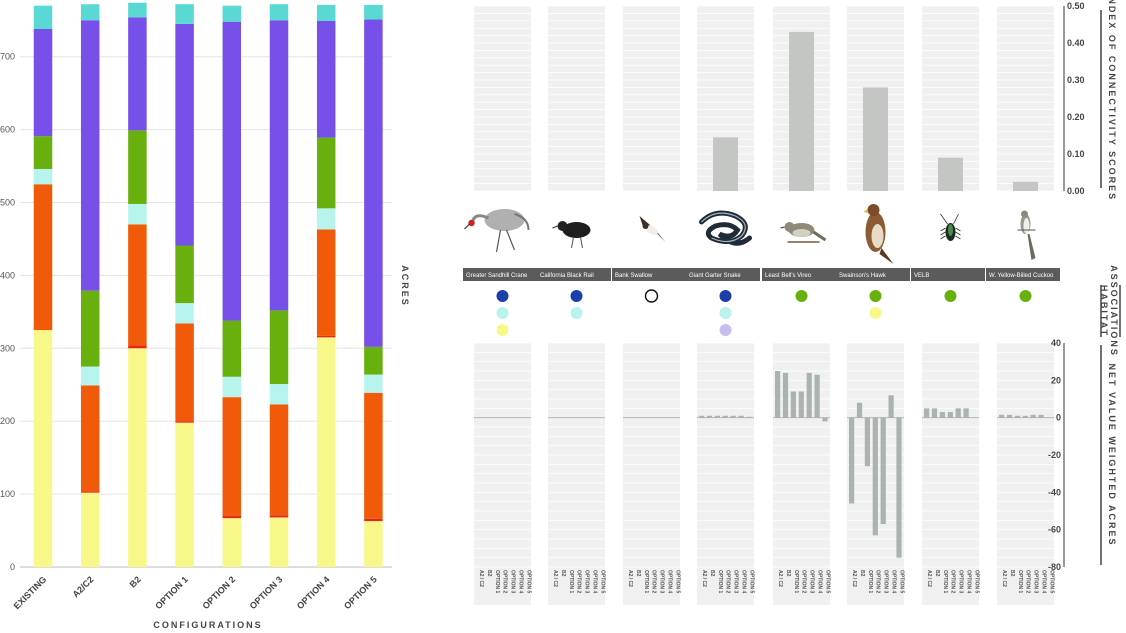 The image size is (1126, 633). Describe the element at coordinates (901, 582) in the screenshot. I see `option-label: OPTION 5` at that location.